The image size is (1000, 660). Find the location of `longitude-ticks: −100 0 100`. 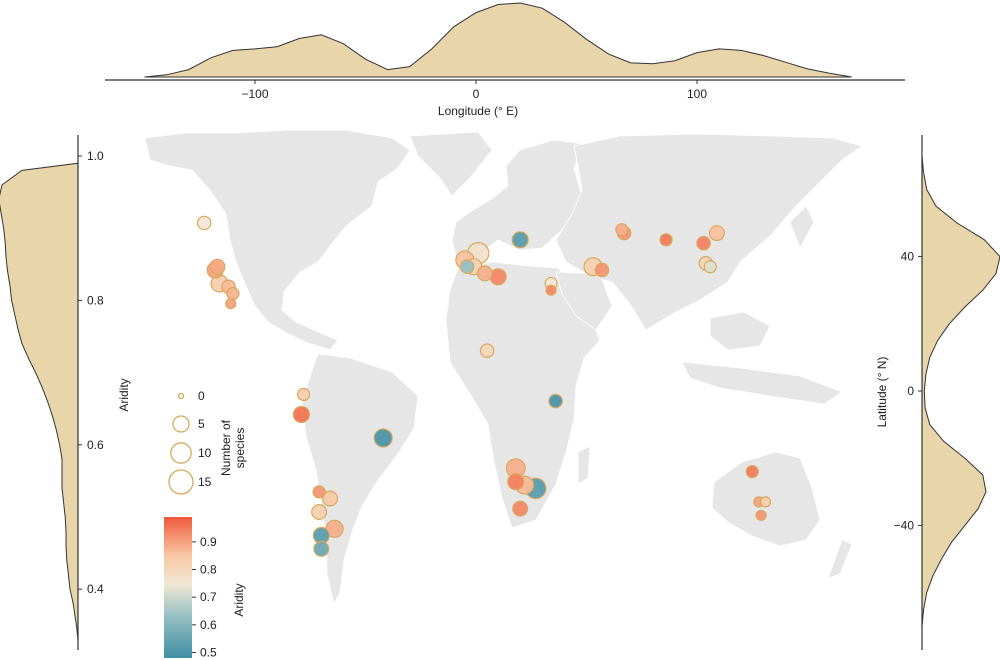

longitude-ticks: −100 0 100 is located at coordinates (474, 90).